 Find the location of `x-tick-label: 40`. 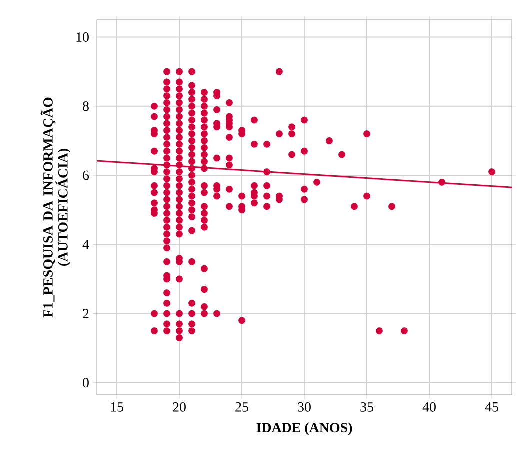

x-tick-label: 40 is located at coordinates (429, 407).